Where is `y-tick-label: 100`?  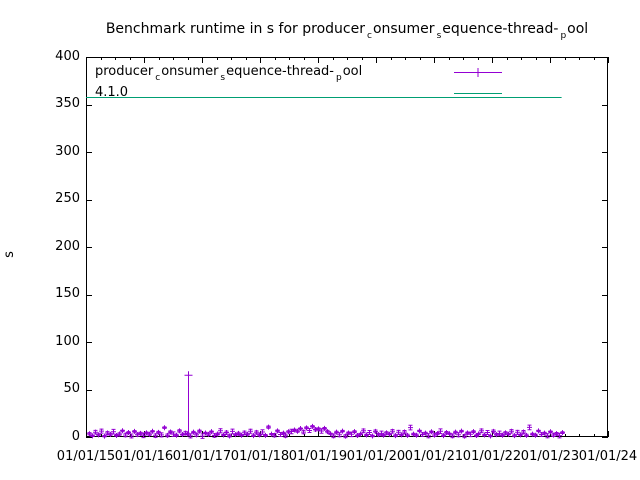 y-tick-label: 100 is located at coordinates (67, 341).